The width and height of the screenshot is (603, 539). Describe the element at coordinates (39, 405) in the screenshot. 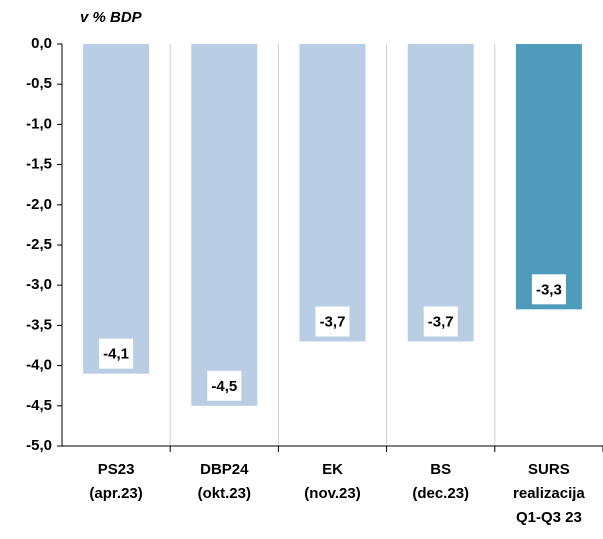

I see `y-tick-label: -4,5` at that location.